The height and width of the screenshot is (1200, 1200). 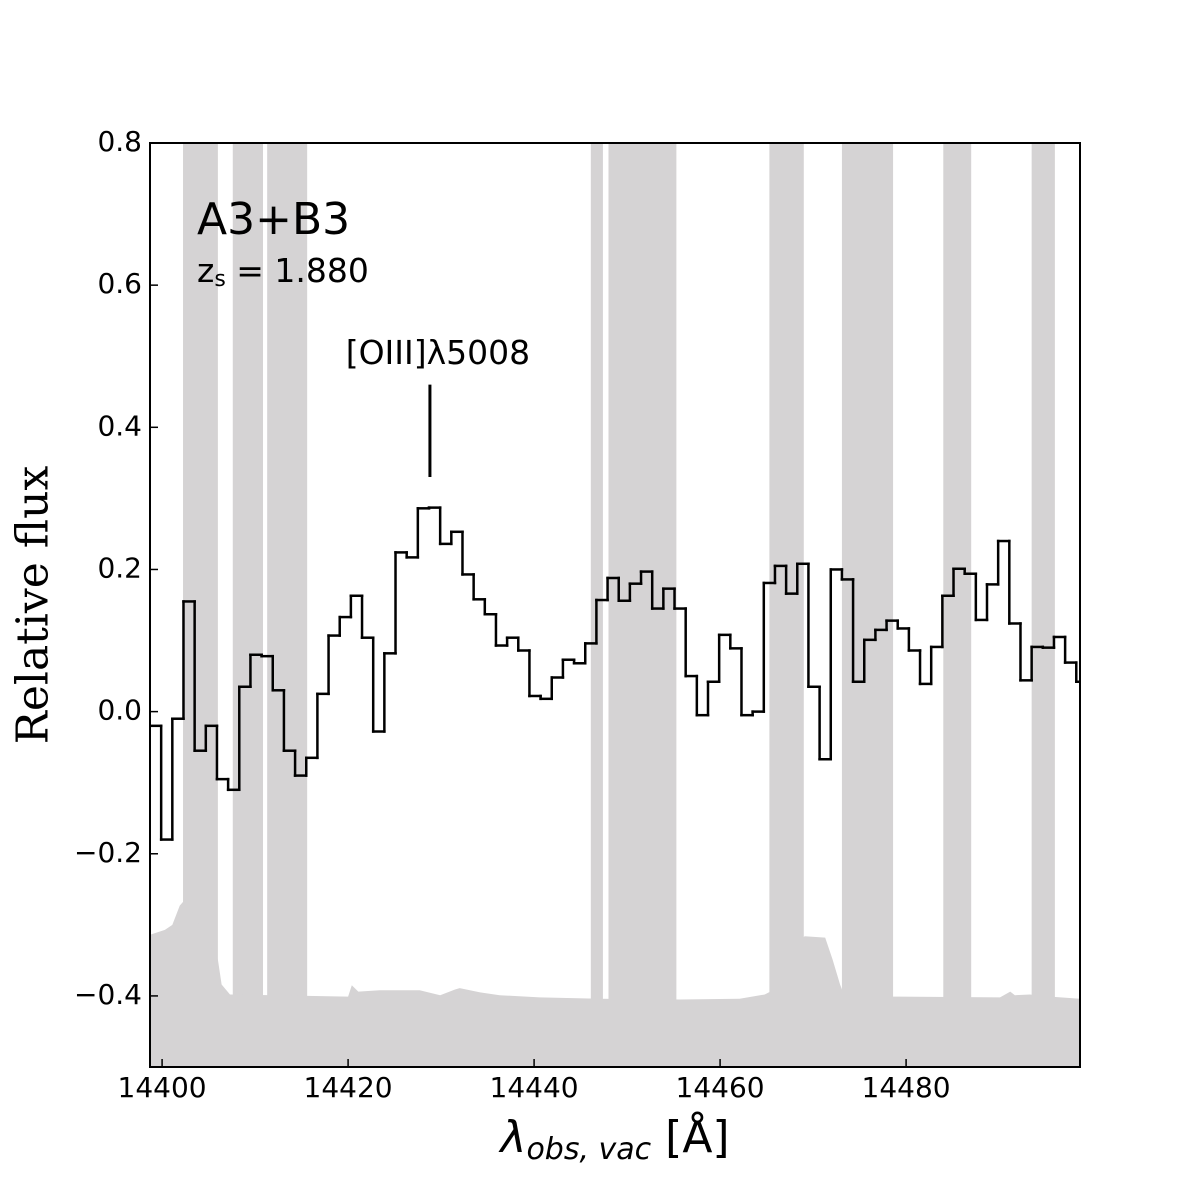 What do you see at coordinates (219, 279) in the screenshot?
I see `subtitle-sub: s` at bounding box center [219, 279].